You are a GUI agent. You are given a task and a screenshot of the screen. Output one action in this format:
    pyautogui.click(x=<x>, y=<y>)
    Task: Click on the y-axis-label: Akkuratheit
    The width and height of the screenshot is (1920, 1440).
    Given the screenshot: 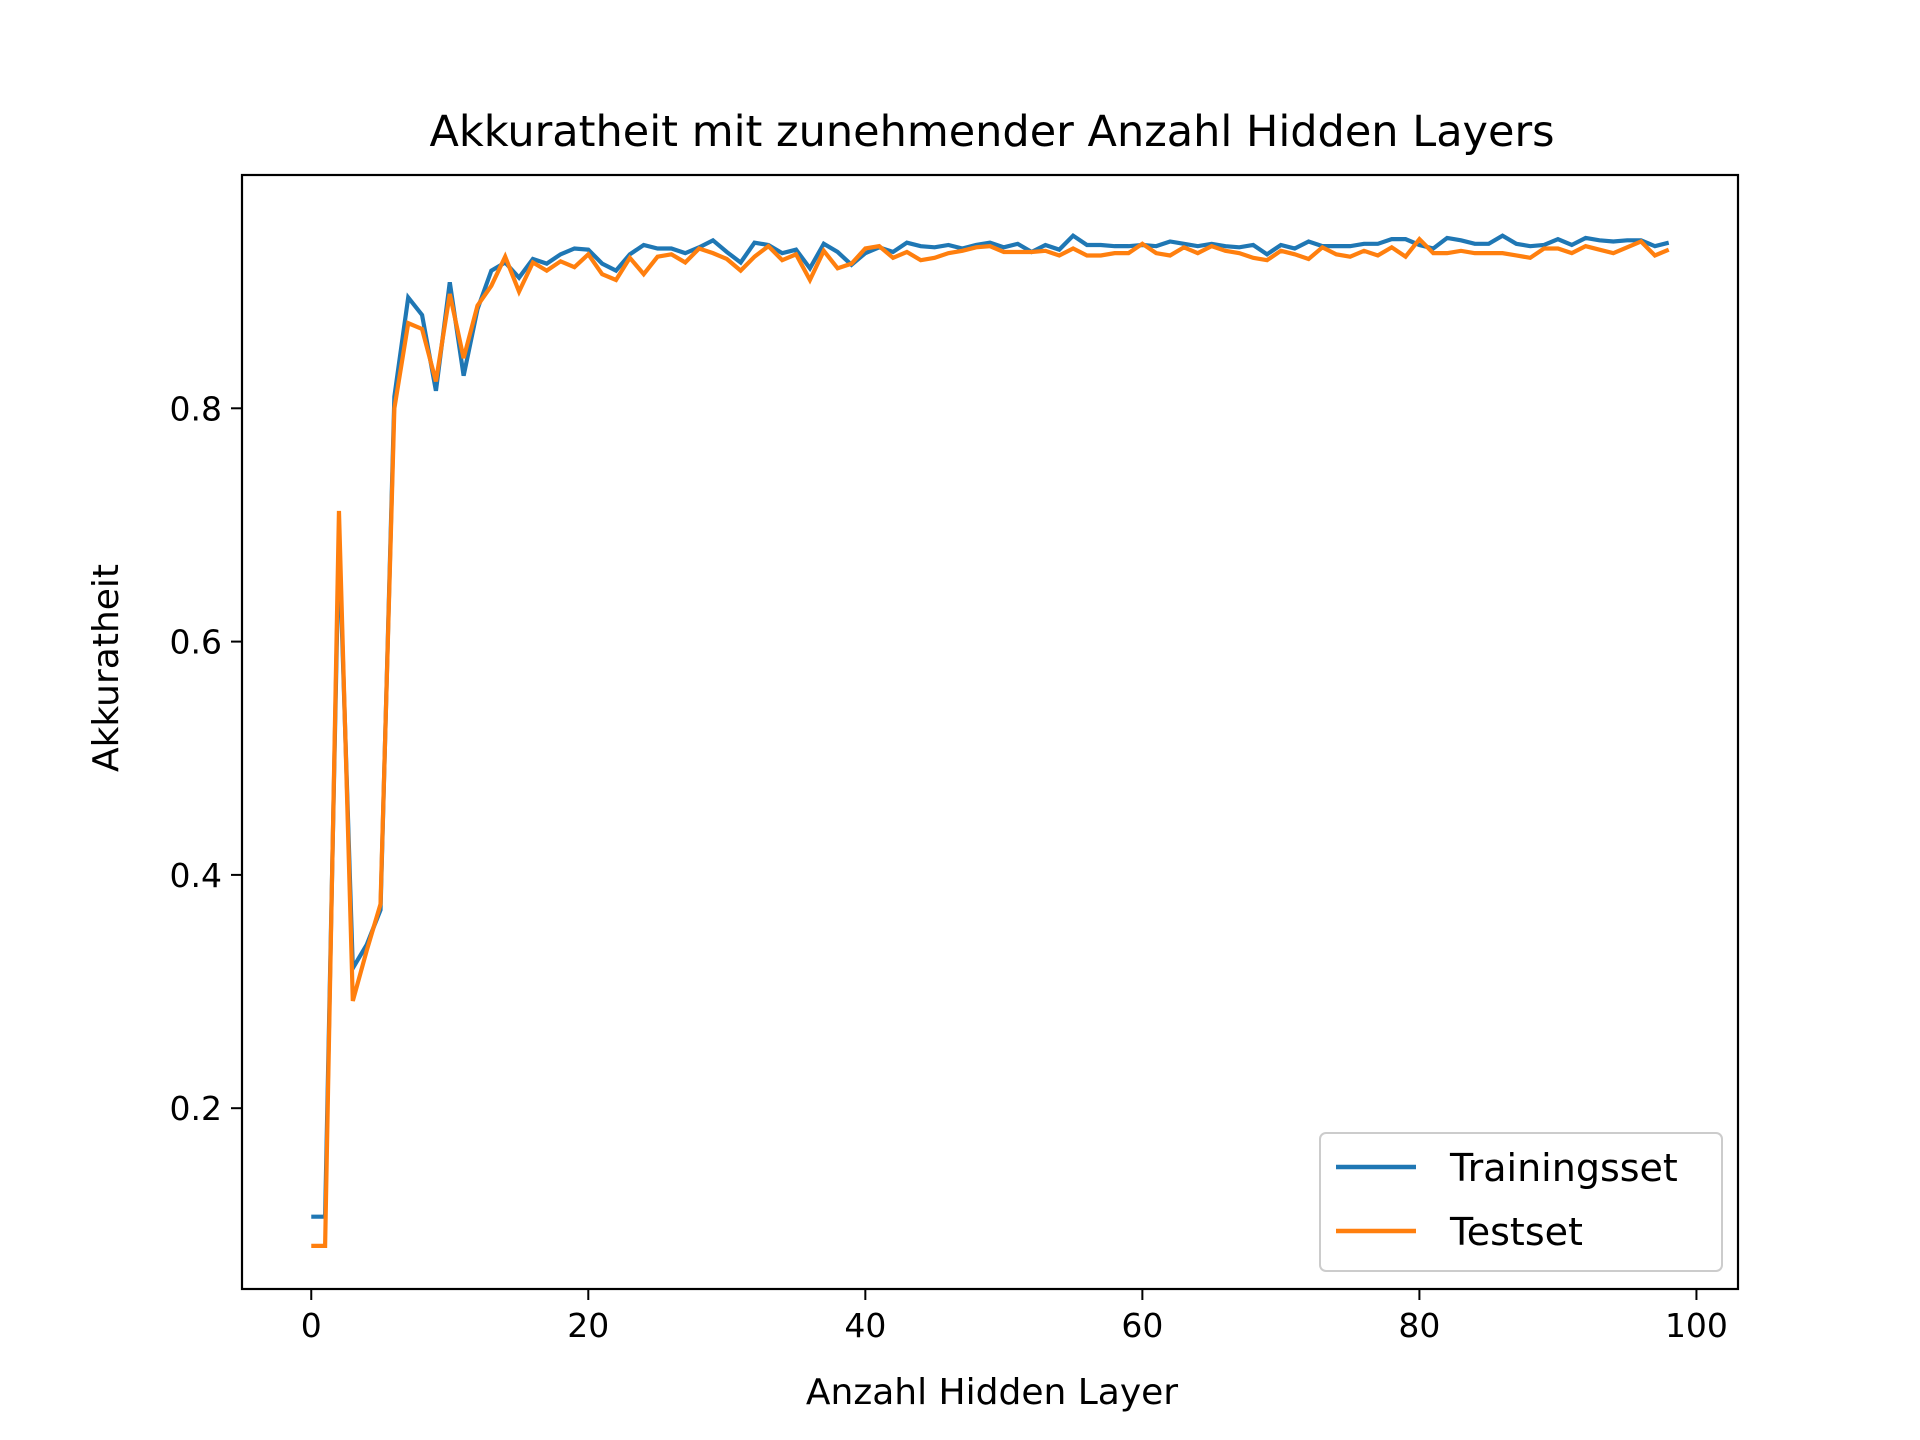 What is the action you would take?
    pyautogui.click(x=106, y=668)
    